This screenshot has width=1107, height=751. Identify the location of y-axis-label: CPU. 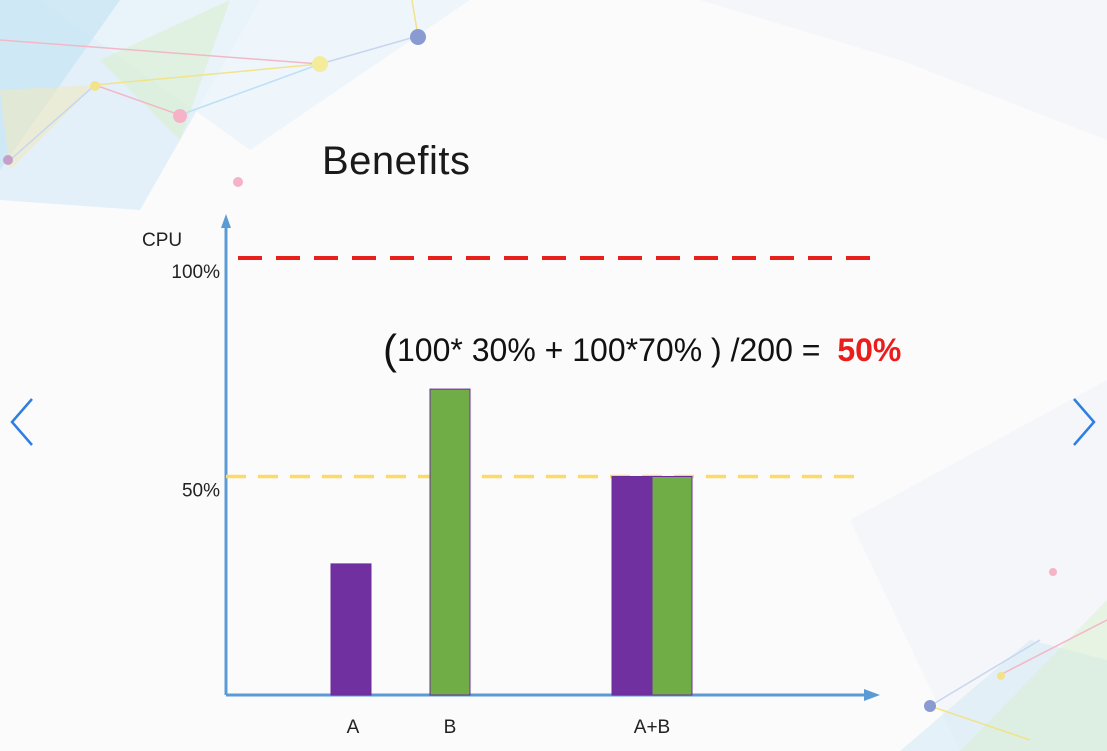
(162, 240).